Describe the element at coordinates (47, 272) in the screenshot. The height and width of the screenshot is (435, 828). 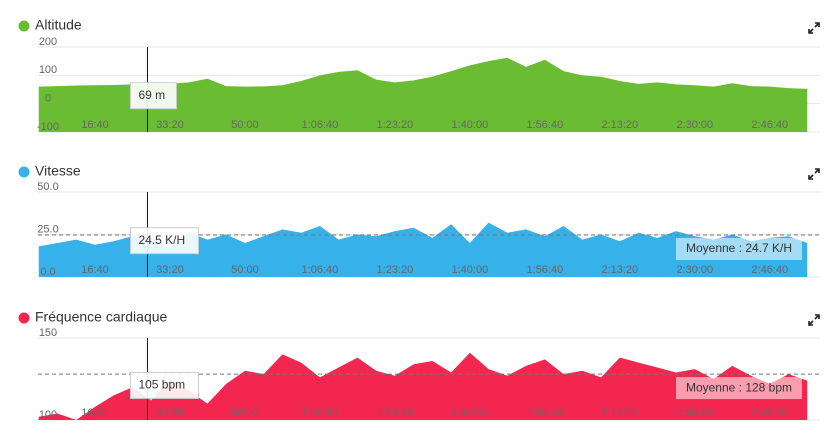
I see `y-tick-label: 0.0` at that location.